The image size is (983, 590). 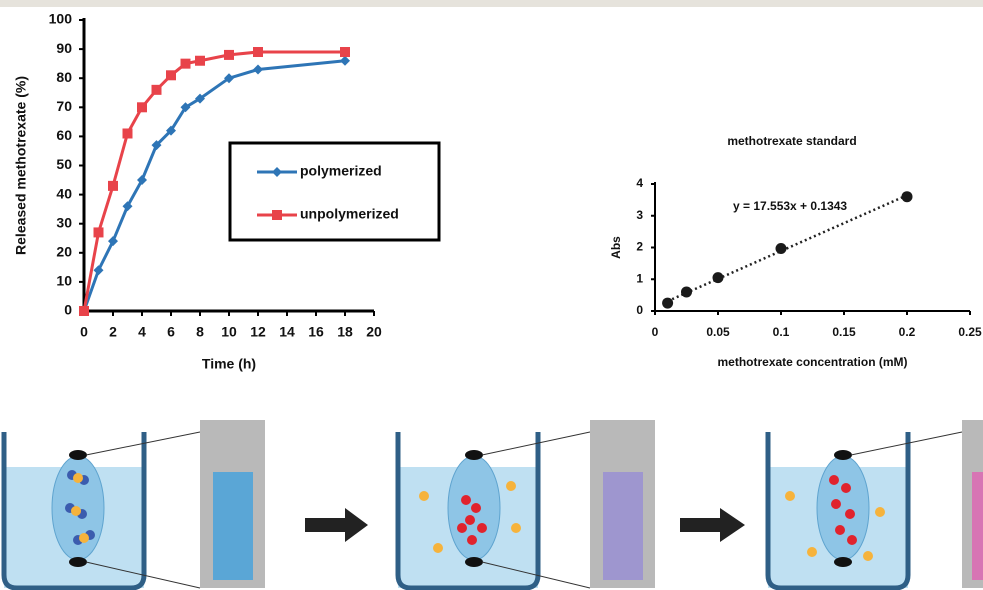 I want to click on y-tick-label: 20, so click(x=64, y=252).